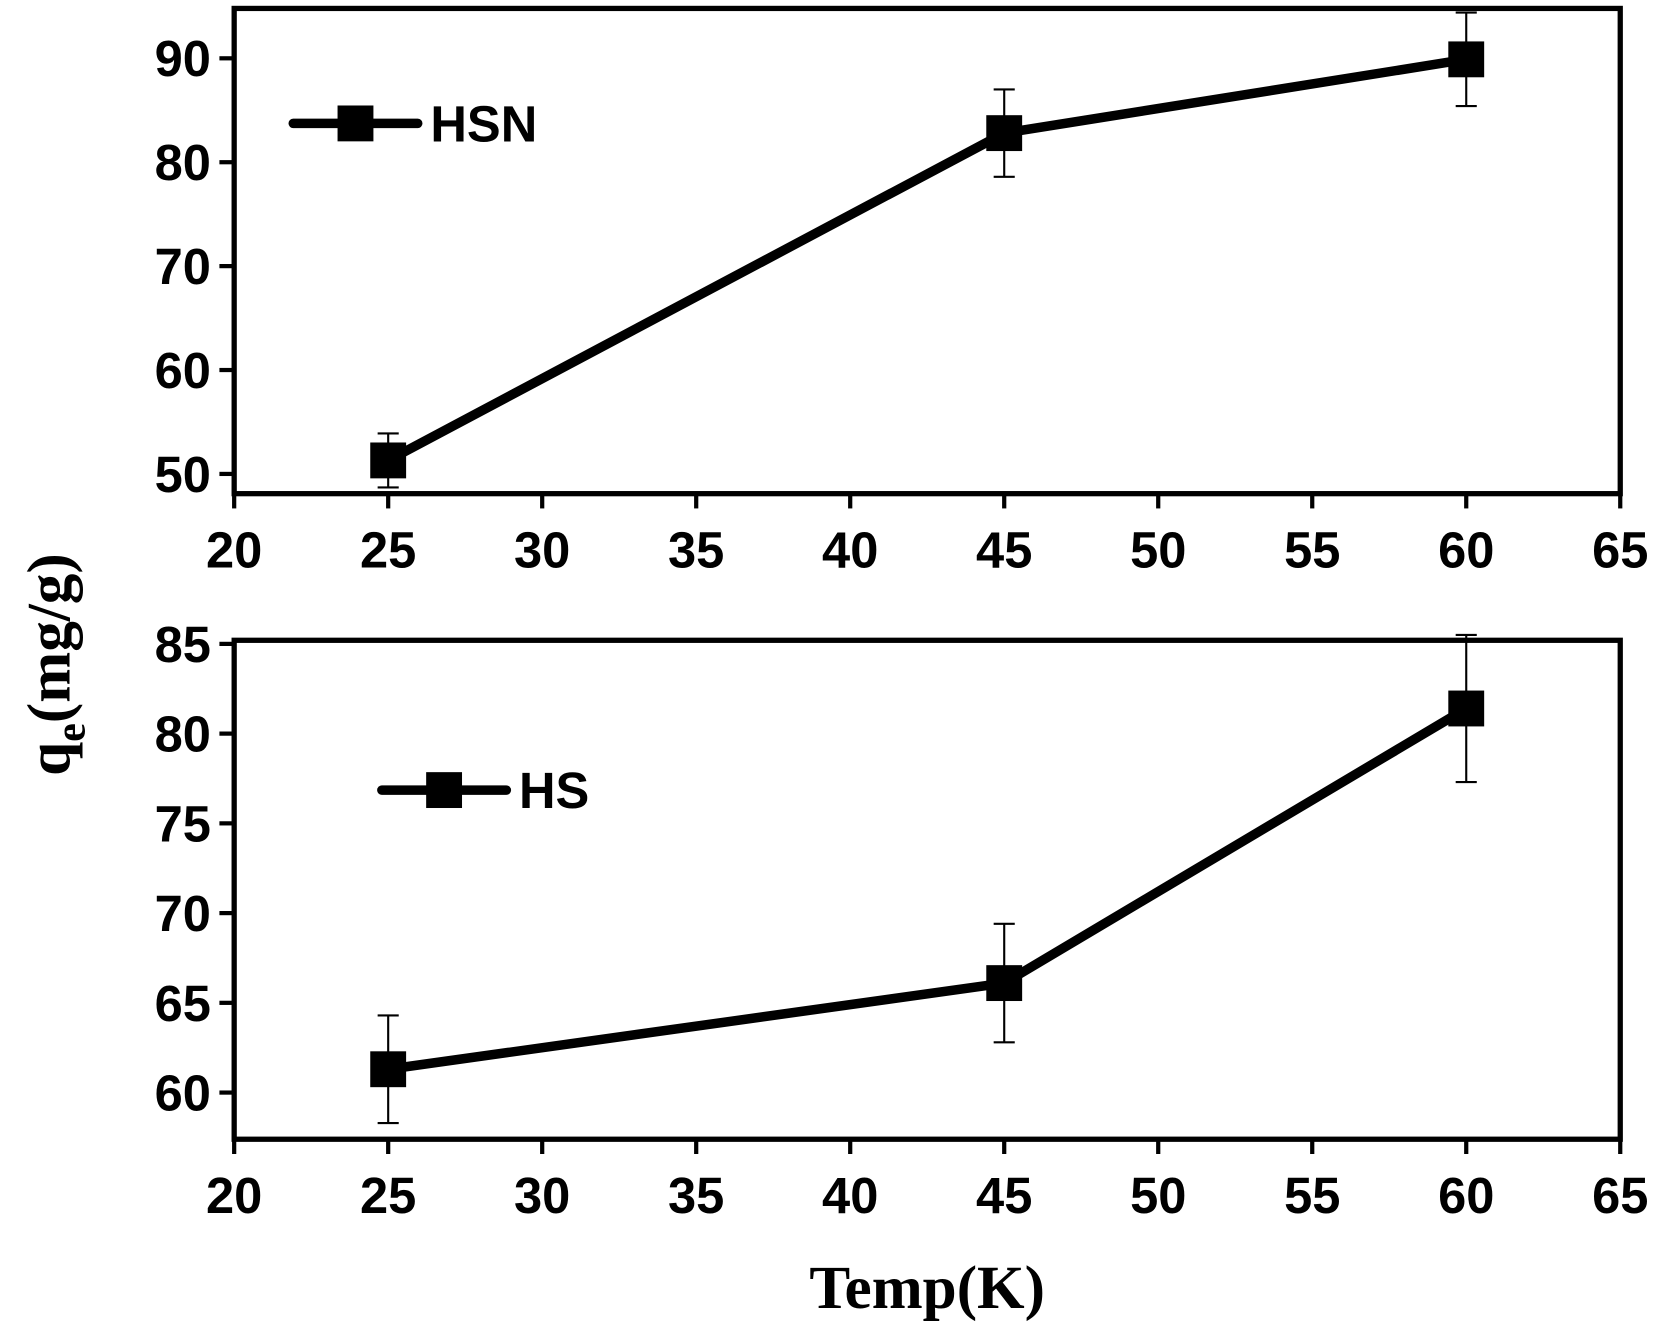  I want to click on y-tick-label: 65, so click(183, 1003).